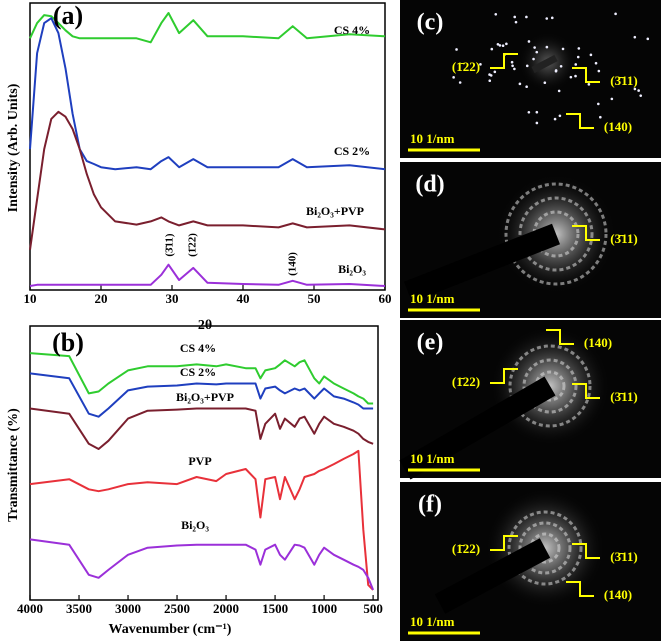  I want to click on x-tick-label: 50, so click(314, 298).